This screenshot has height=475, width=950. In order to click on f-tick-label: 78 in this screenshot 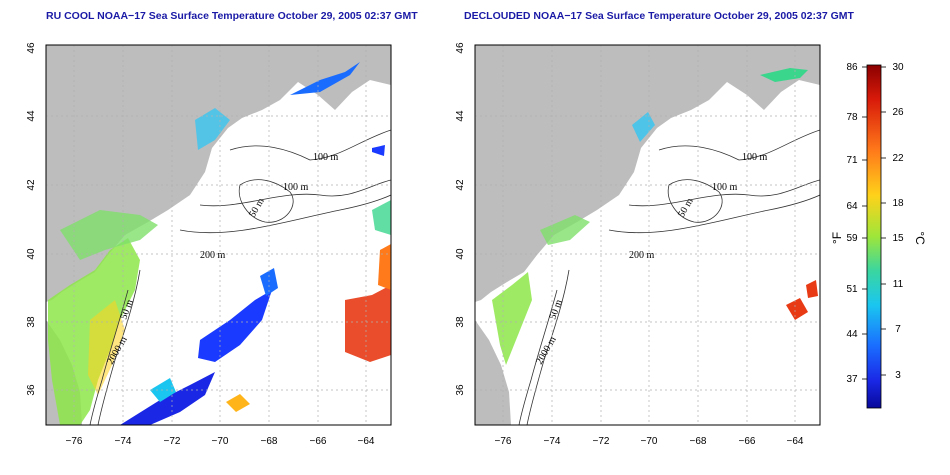, I will do `click(852, 117)`.